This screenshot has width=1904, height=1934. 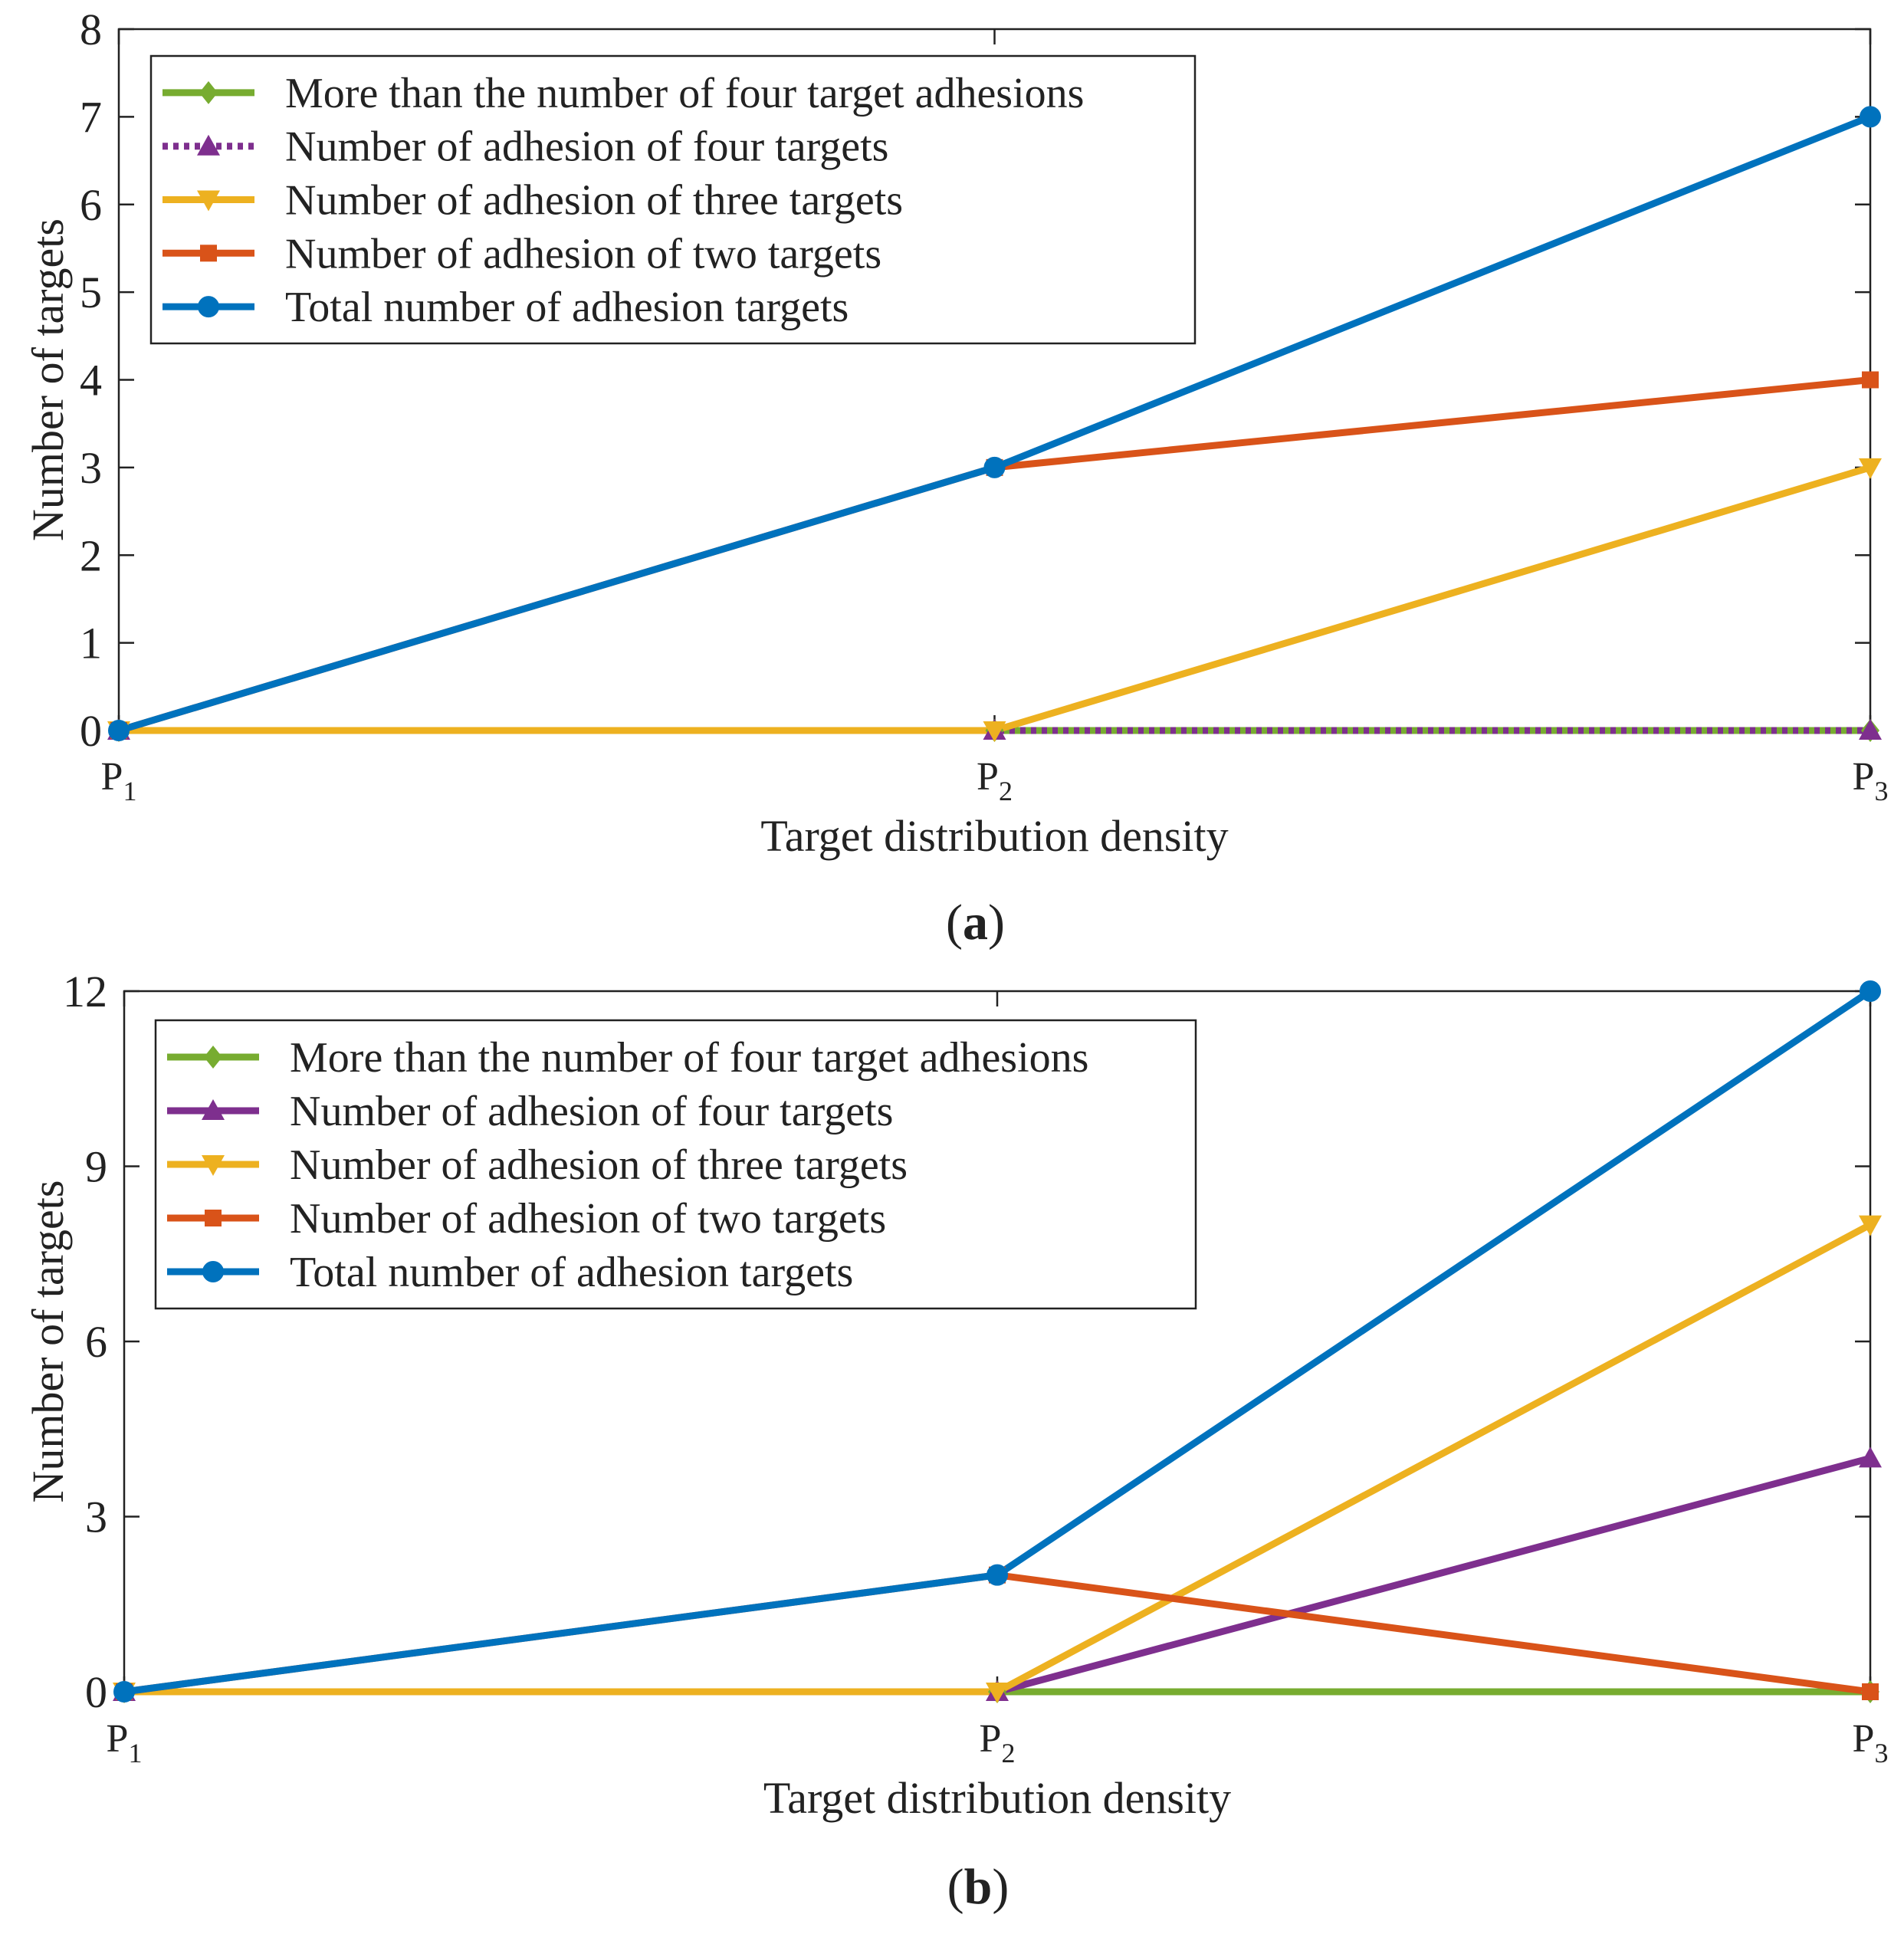 I want to click on panel-caption: (b), so click(x=978, y=1887).